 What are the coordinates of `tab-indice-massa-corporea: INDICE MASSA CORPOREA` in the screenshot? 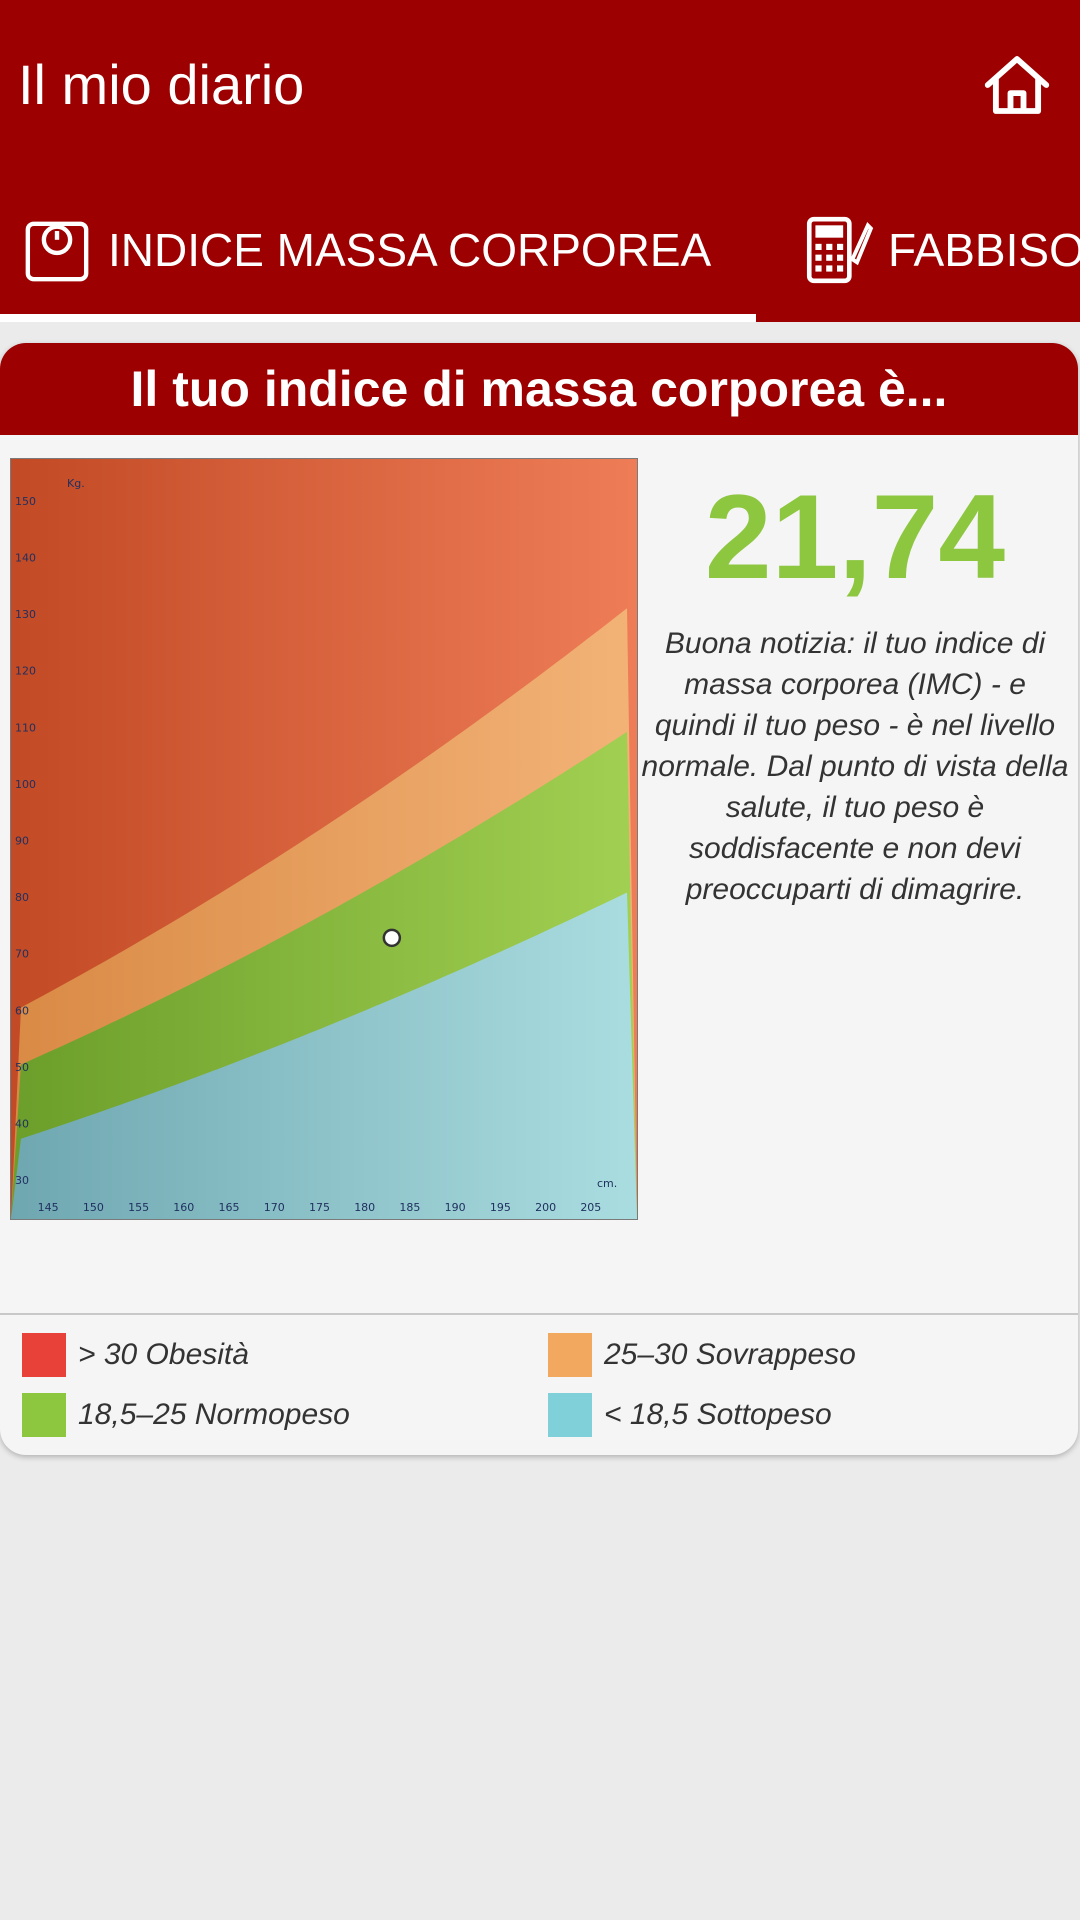 It's located at (365, 250).